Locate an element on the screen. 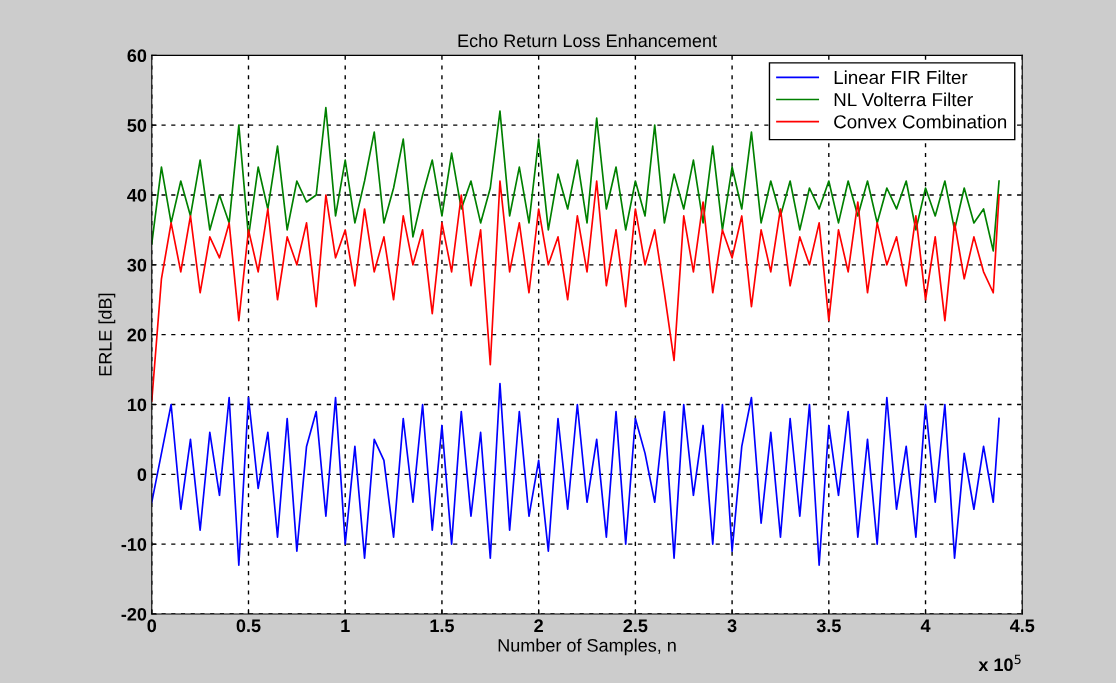  y-tick-label: 0 is located at coordinates (142, 475).